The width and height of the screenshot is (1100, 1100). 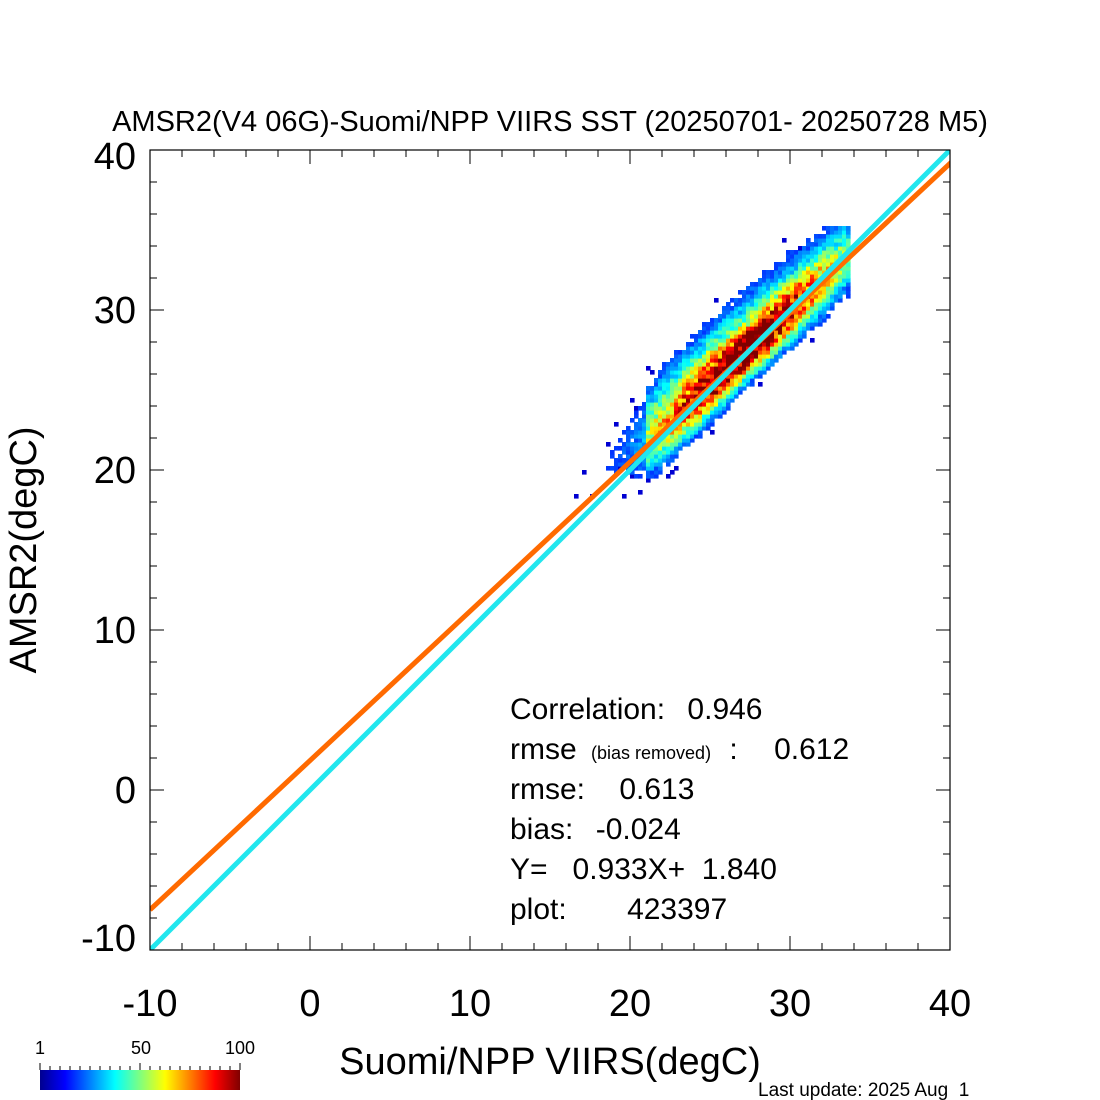 What do you see at coordinates (108, 939) in the screenshot?
I see `y-tick-label: -10` at bounding box center [108, 939].